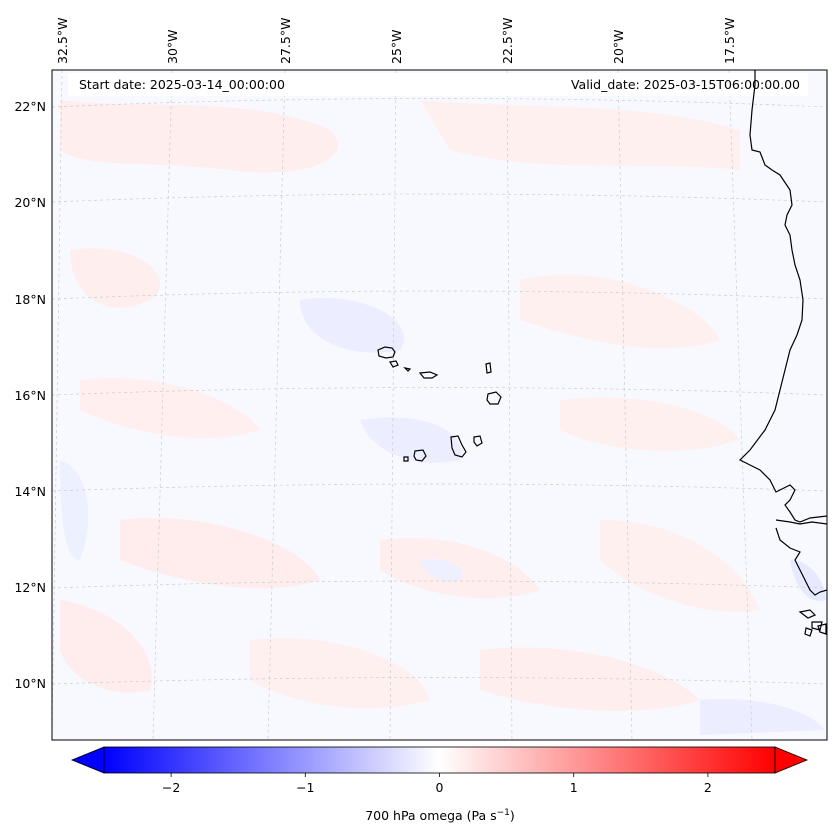  What do you see at coordinates (439, 391) in the screenshot?
I see `parallel-16n` at bounding box center [439, 391].